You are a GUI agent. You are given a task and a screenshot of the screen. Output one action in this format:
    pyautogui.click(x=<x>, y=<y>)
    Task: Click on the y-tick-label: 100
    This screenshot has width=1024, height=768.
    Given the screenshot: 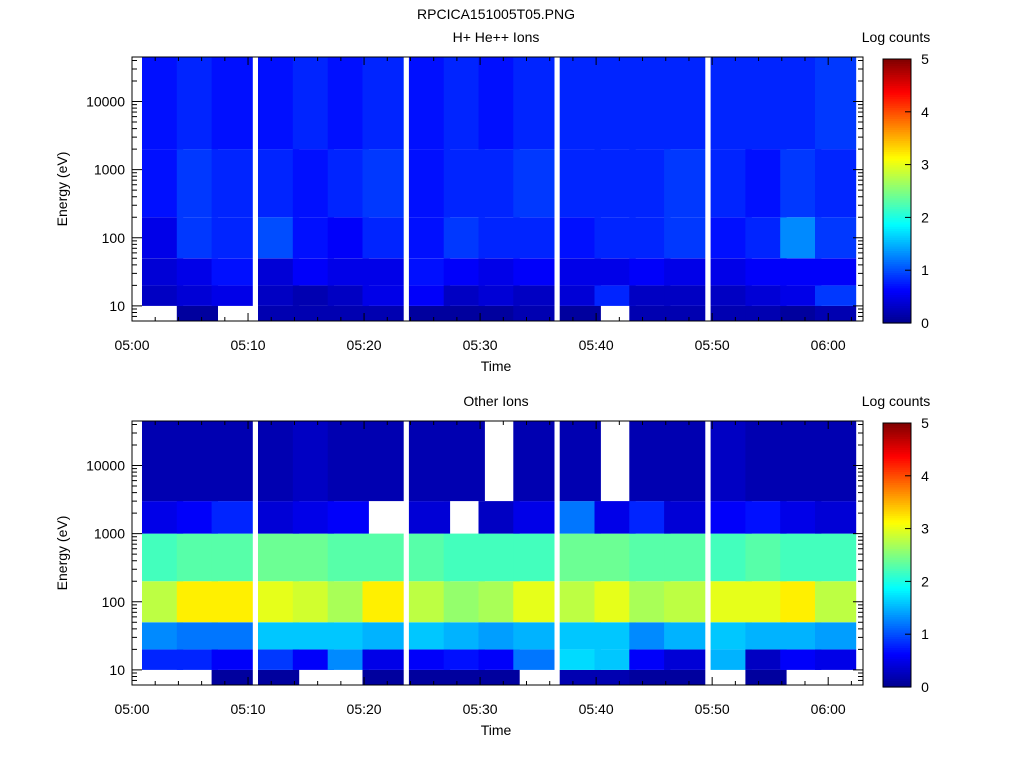 What is the action you would take?
    pyautogui.click(x=114, y=602)
    